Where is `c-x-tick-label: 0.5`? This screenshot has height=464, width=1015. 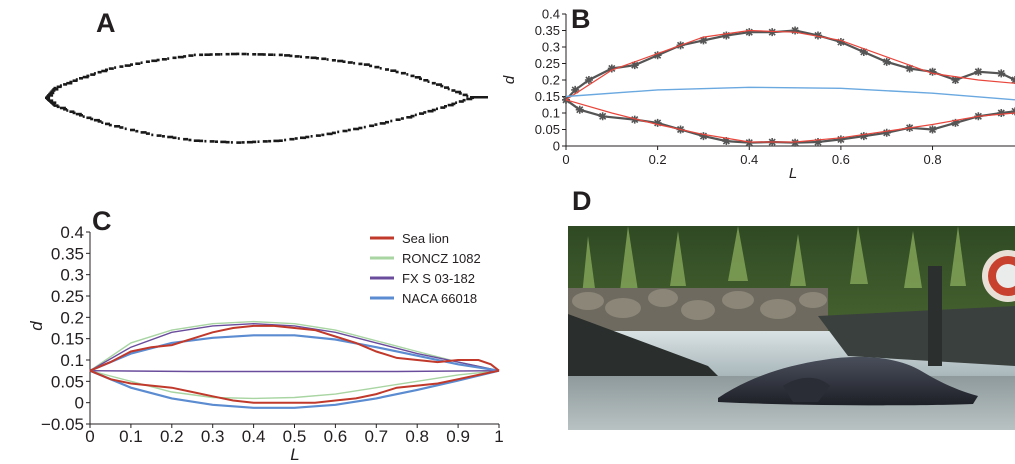 c-x-tick-label: 0.5 is located at coordinates (295, 436).